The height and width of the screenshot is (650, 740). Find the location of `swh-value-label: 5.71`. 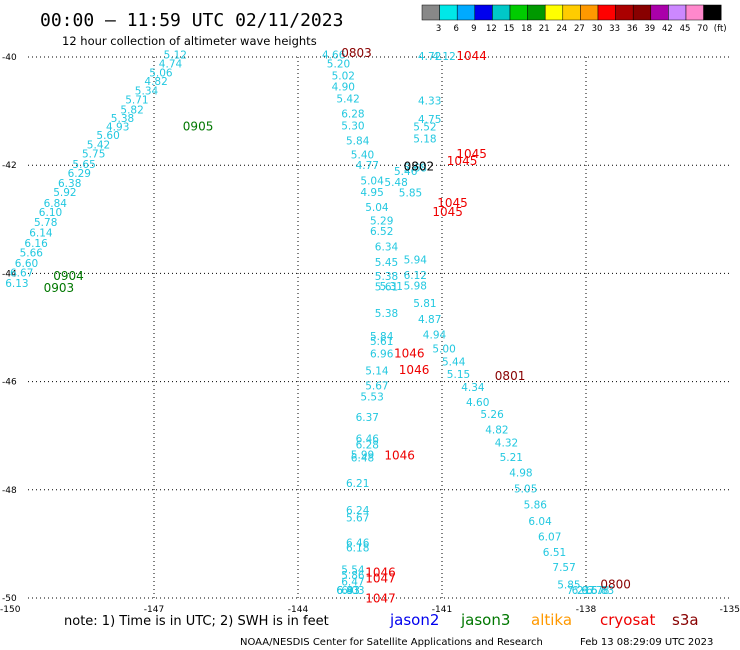

swh-value-label: 5.71 is located at coordinates (136, 101).